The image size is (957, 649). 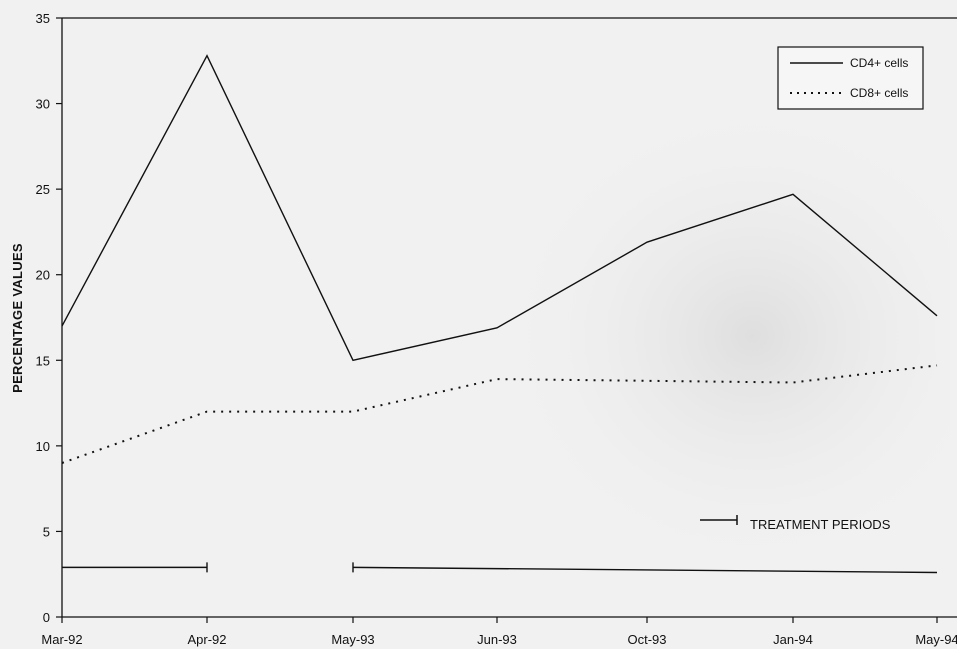 I want to click on x-tick-label: Mar-92, so click(x=61, y=639).